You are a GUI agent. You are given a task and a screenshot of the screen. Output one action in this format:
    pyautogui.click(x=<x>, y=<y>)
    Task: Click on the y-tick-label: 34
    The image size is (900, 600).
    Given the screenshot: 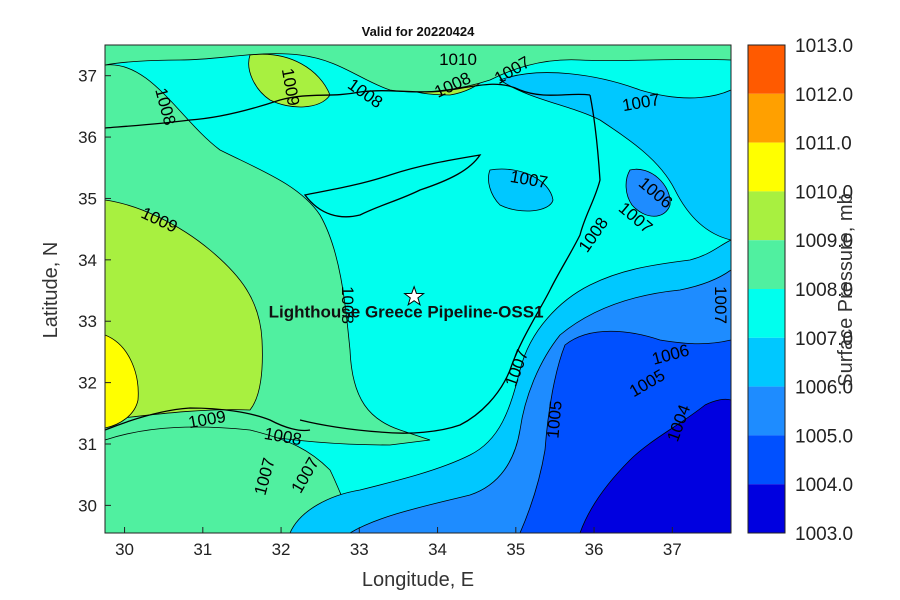 What is the action you would take?
    pyautogui.click(x=87, y=260)
    